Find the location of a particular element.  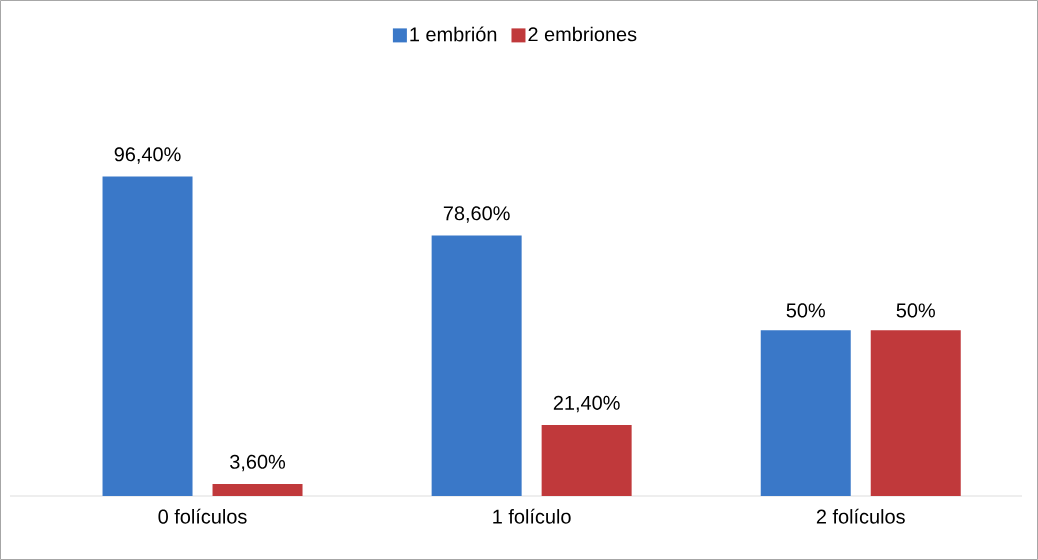

x-tick-label: 1 folículo is located at coordinates (532, 516).